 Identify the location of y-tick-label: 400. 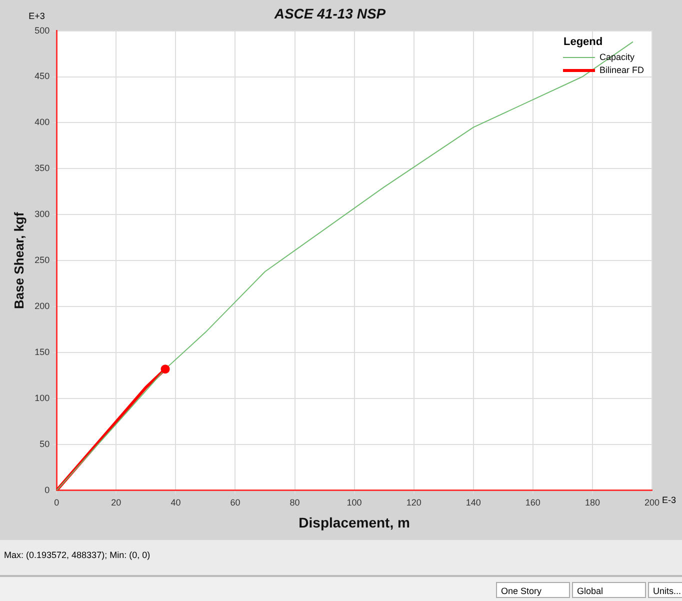
(42, 122).